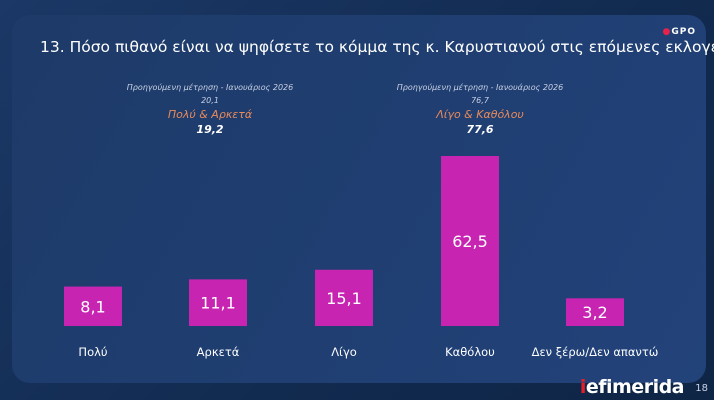  I want to click on category-label: Πολύ, so click(92, 352).